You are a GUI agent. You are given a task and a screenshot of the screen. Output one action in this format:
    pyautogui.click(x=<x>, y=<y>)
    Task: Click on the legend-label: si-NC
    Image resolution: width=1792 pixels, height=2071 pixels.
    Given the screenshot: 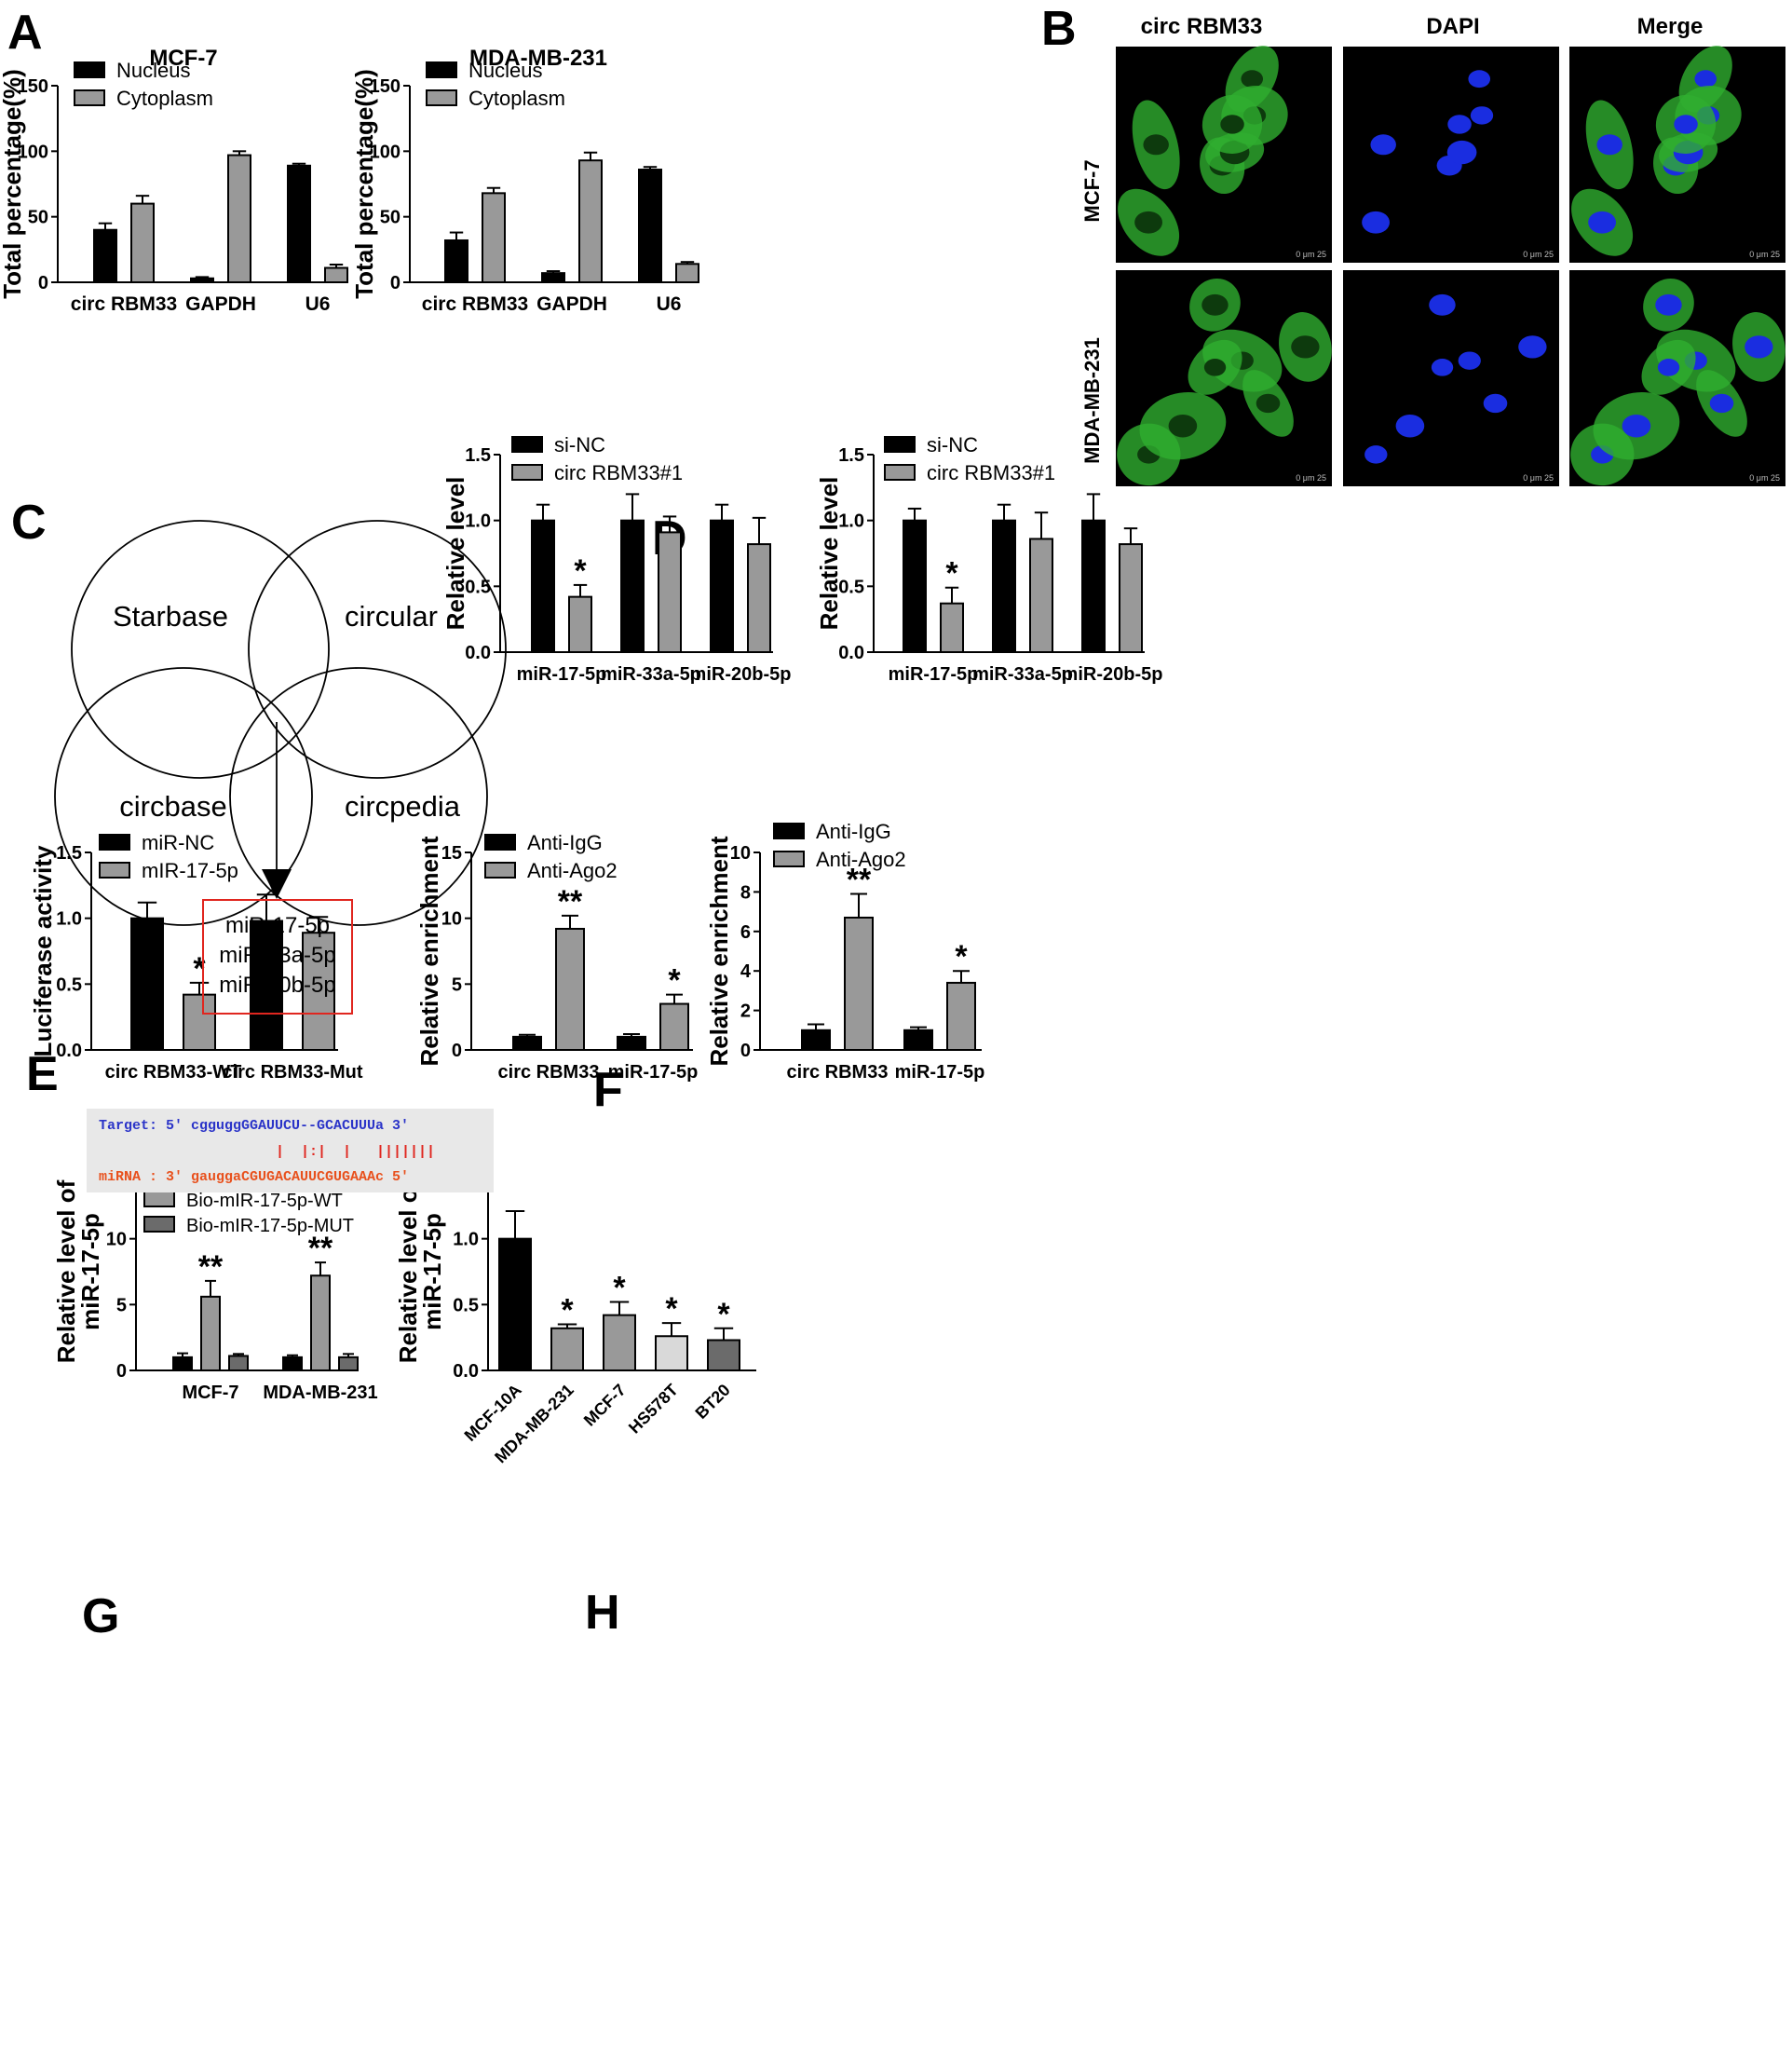 What is the action you would take?
    pyautogui.click(x=952, y=444)
    